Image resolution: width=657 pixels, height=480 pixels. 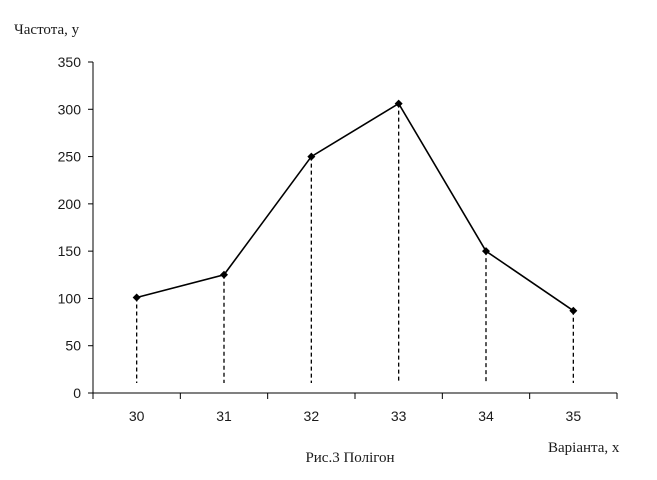 I want to click on y-ticks: 0 50 100 150 200 250 300 350, so click(x=75, y=227).